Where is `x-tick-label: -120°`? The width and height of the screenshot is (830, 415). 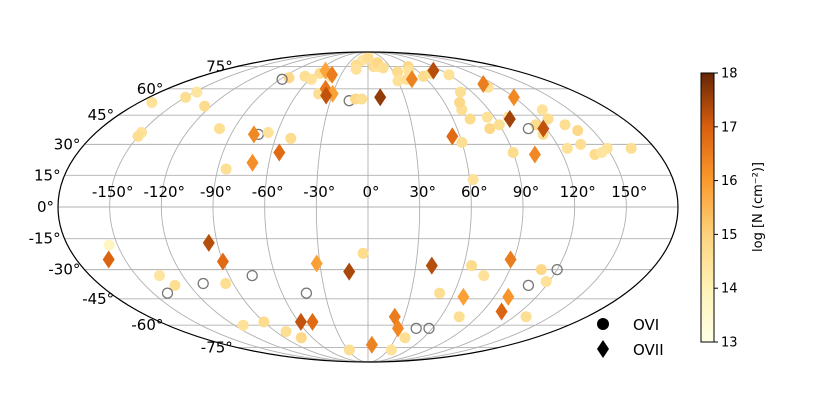
x-tick-label: -120° is located at coordinates (165, 192).